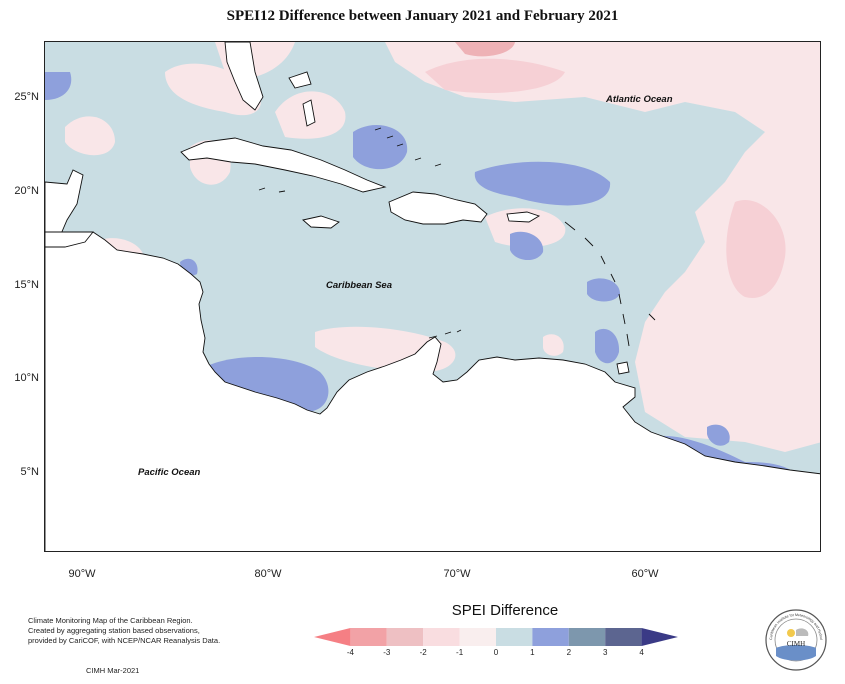 This screenshot has width=845, height=684. What do you see at coordinates (69, 239) in the screenshot?
I see `land-yucatan` at bounding box center [69, 239].